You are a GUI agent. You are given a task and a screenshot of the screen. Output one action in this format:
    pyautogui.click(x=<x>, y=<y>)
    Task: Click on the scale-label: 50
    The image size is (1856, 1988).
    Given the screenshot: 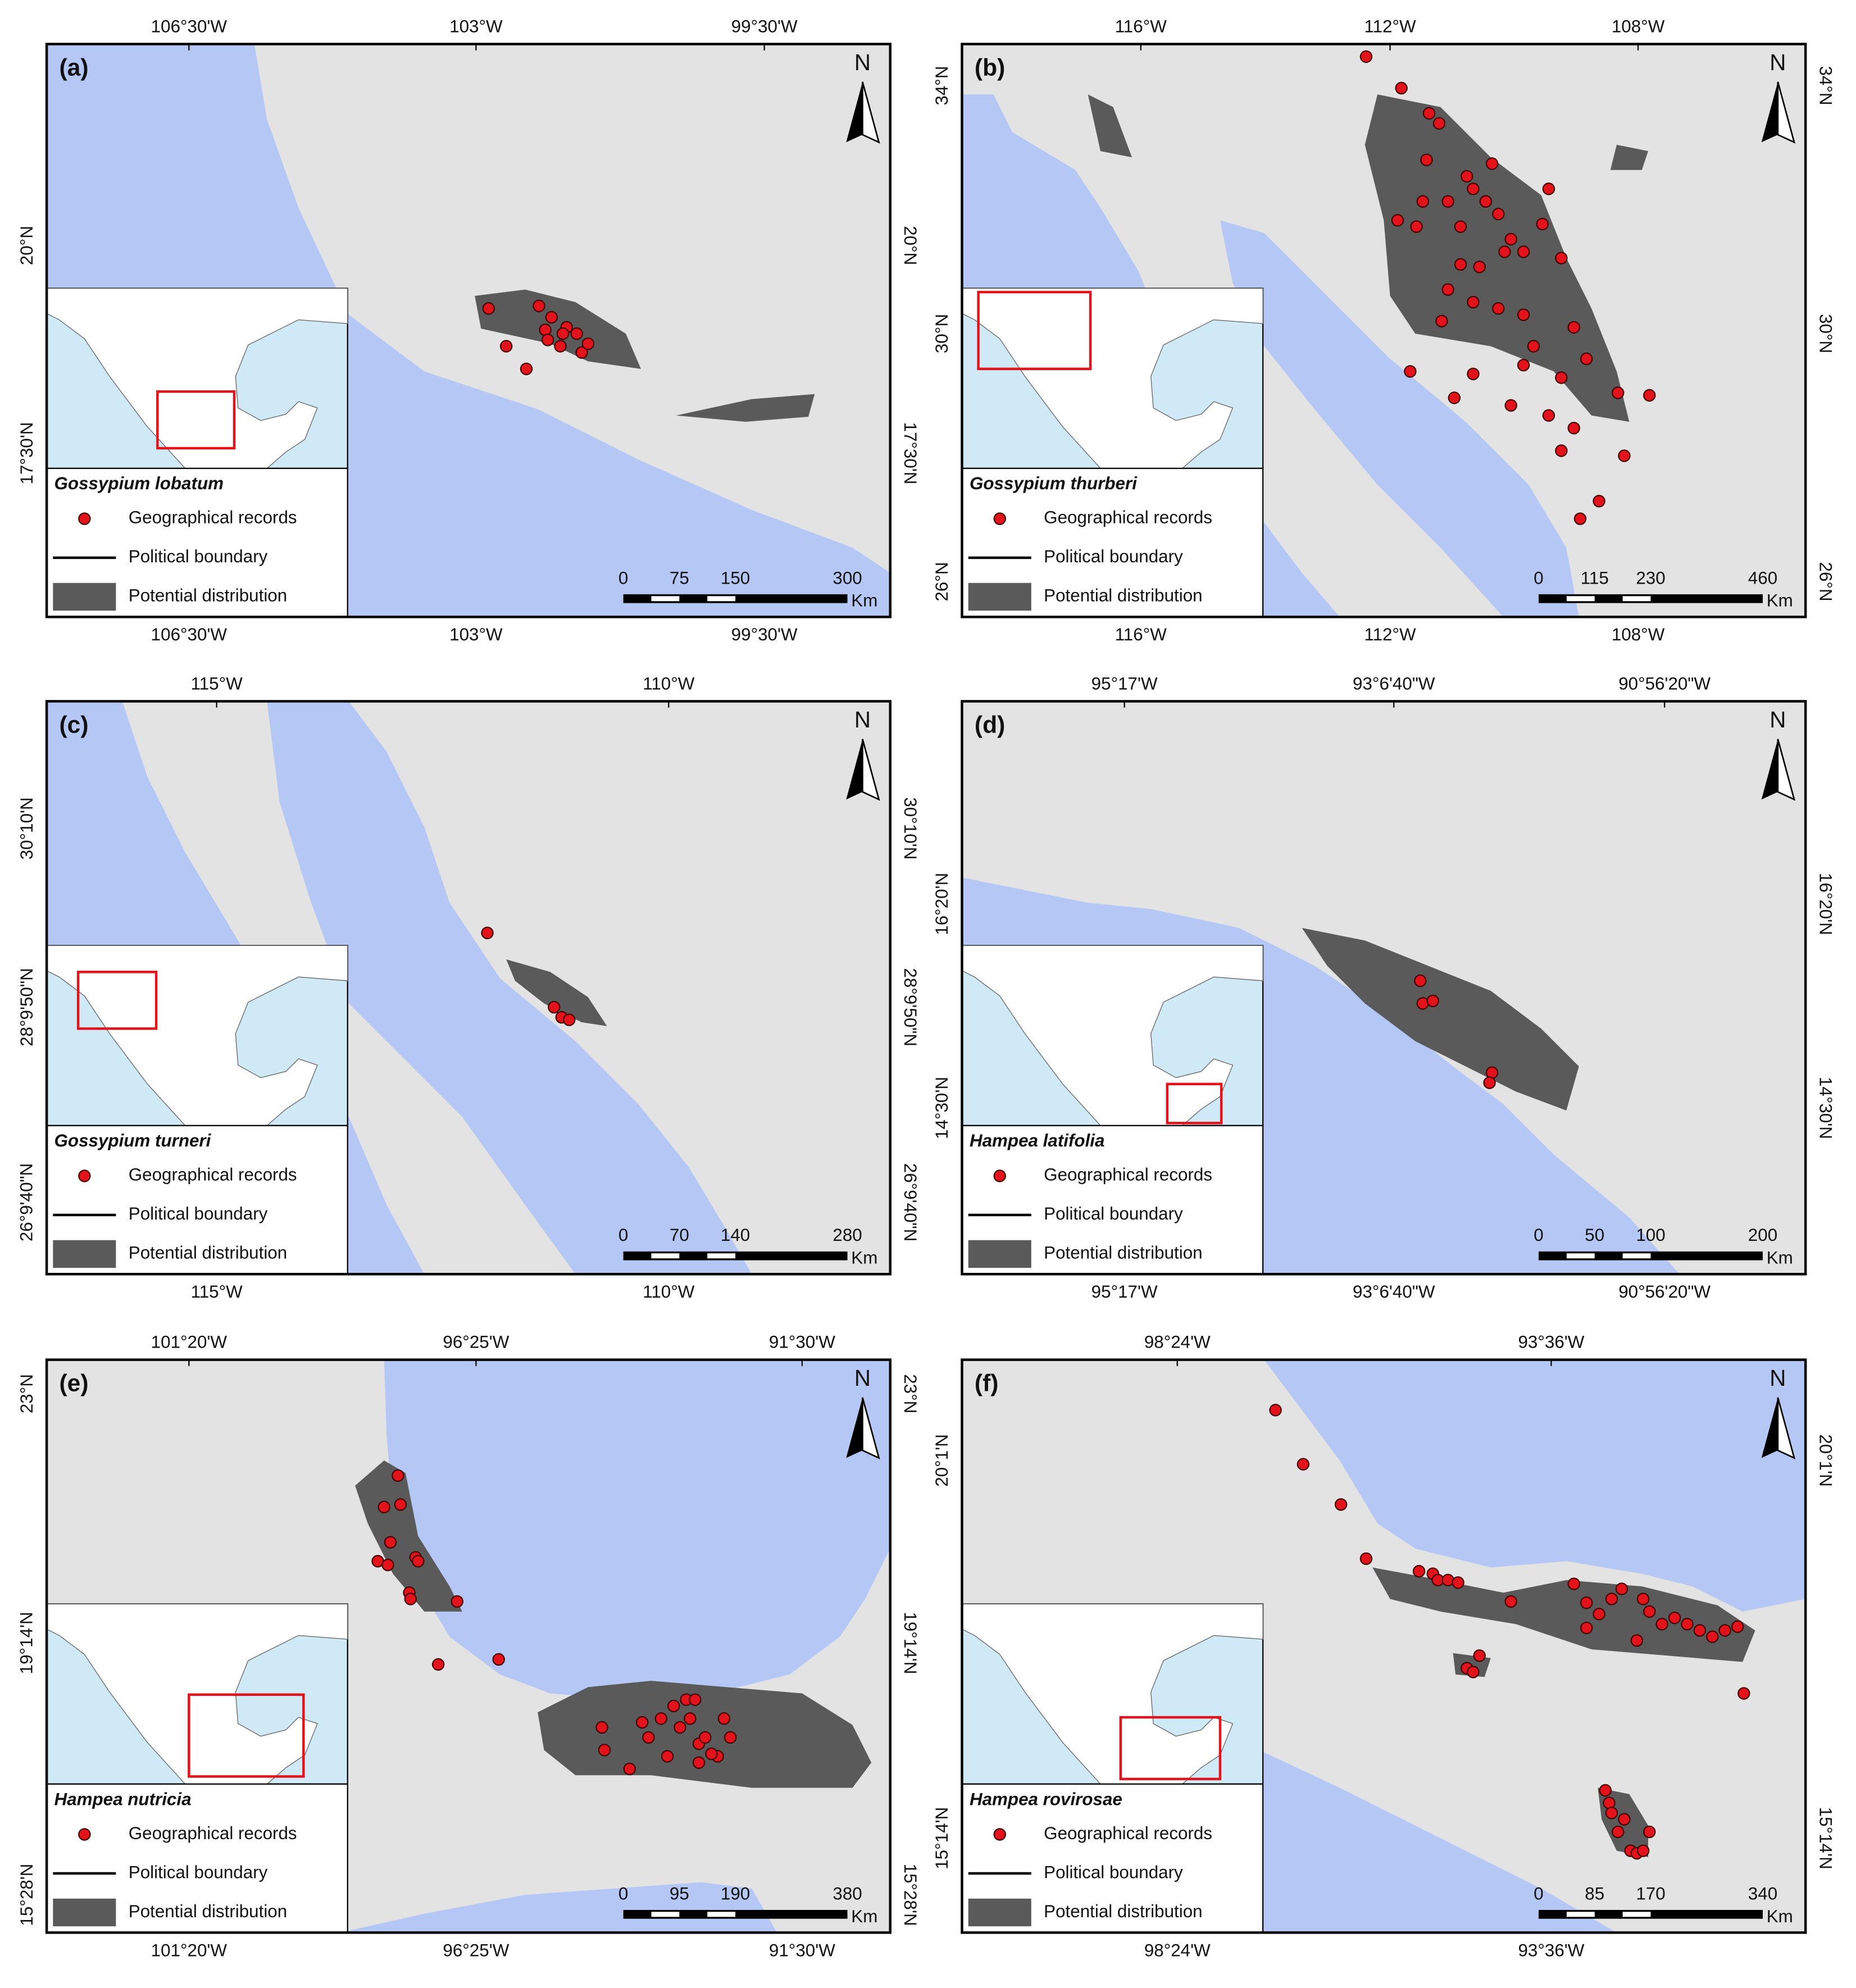 What is the action you would take?
    pyautogui.click(x=1594, y=1235)
    